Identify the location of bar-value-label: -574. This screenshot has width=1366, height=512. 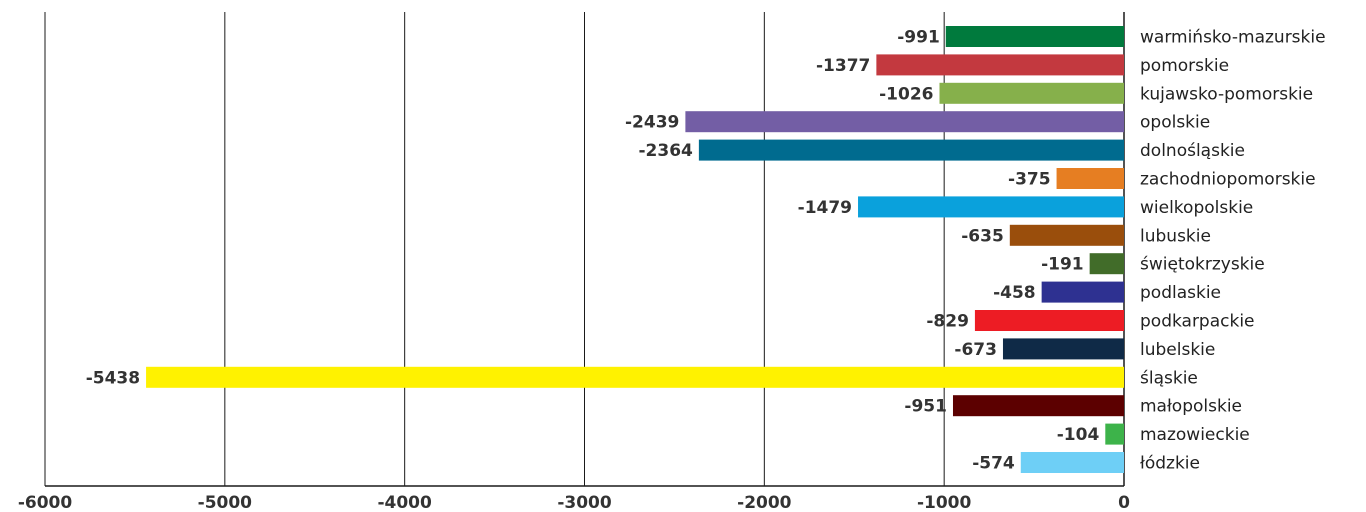
(993, 464).